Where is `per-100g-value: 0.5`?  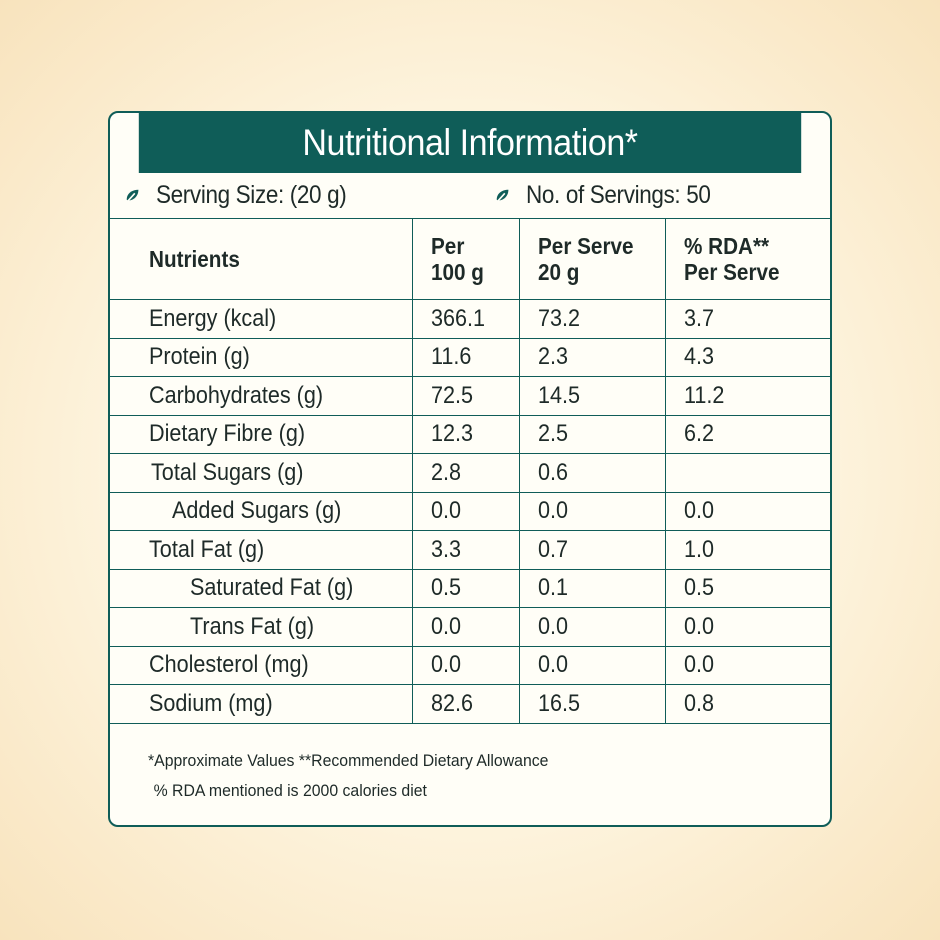
per-100g-value: 0.5 is located at coordinates (465, 588).